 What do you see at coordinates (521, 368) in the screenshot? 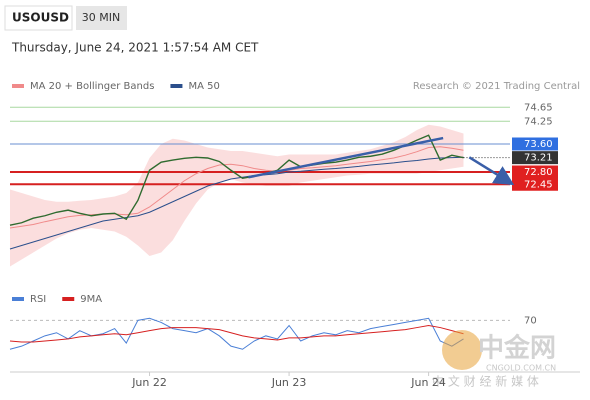
I see `watermark-url: CNGOLD.COM.CN` at bounding box center [521, 368].